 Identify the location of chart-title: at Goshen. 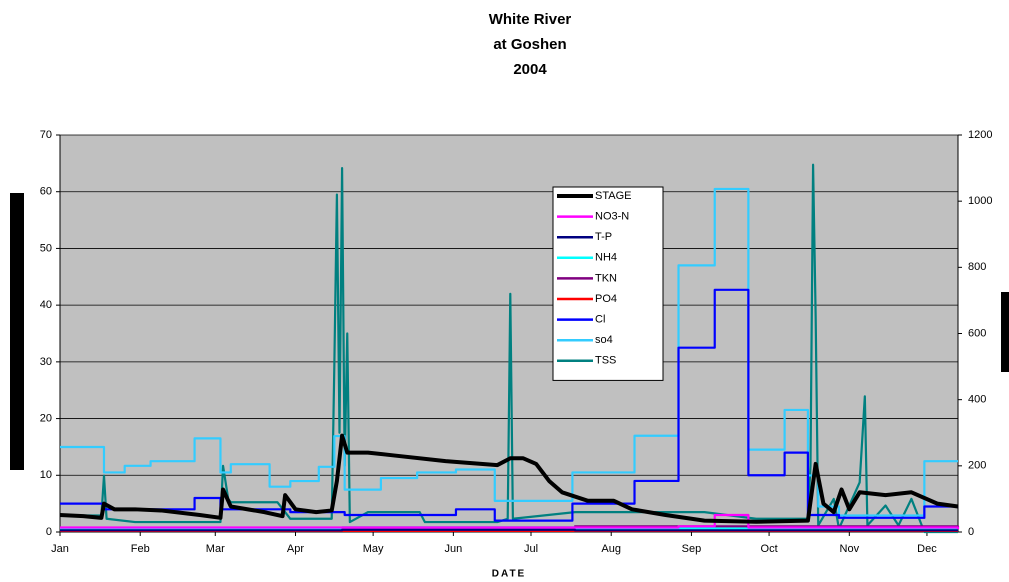
(529, 44).